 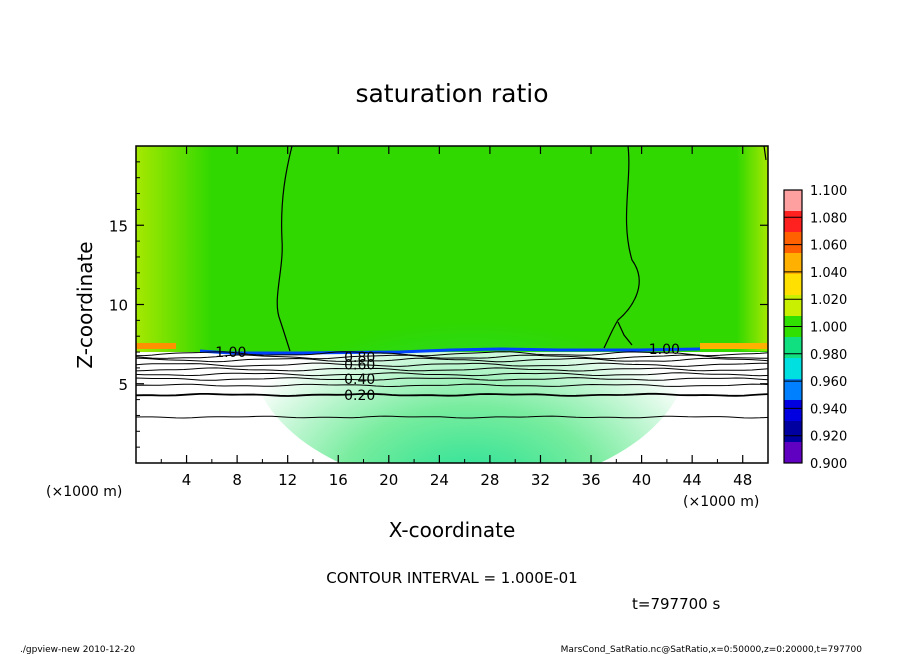 What do you see at coordinates (621, 247) in the screenshot?
I see `contour-line-1-right` at bounding box center [621, 247].